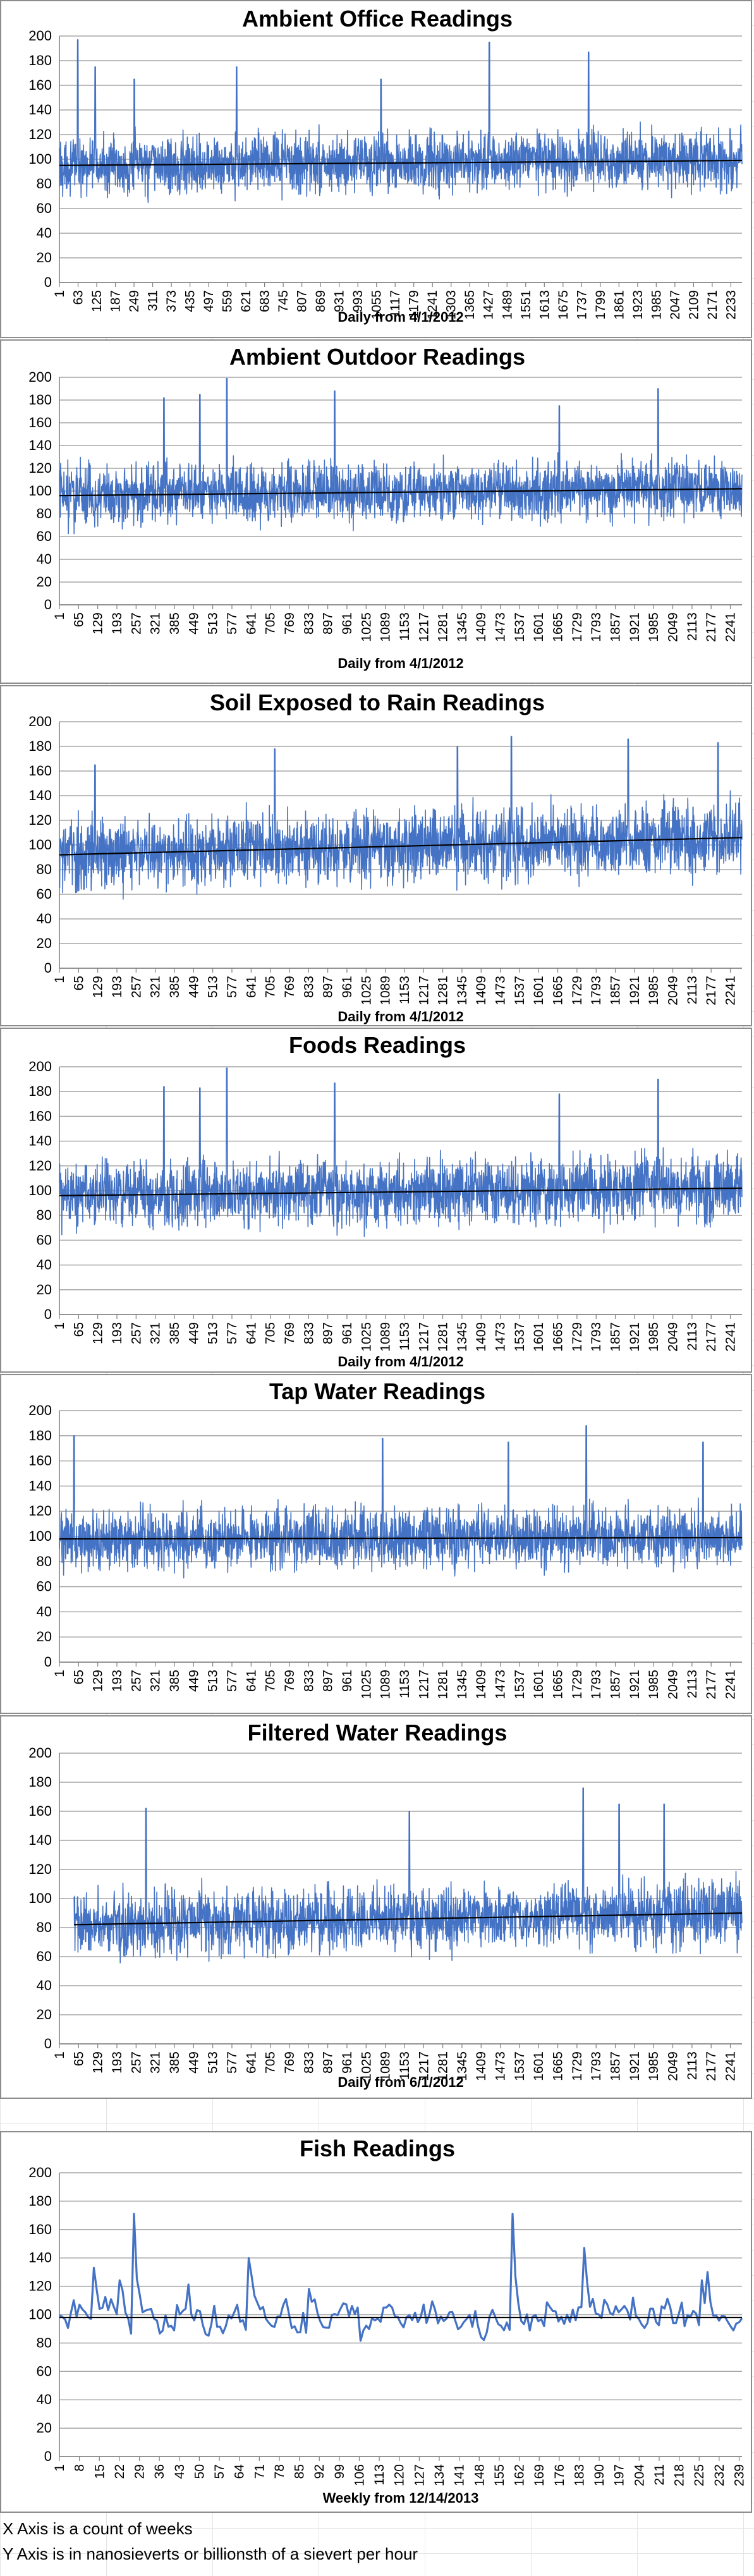 This screenshot has width=754, height=2576. I want to click on x-tick-label: 218, so click(680, 2475).